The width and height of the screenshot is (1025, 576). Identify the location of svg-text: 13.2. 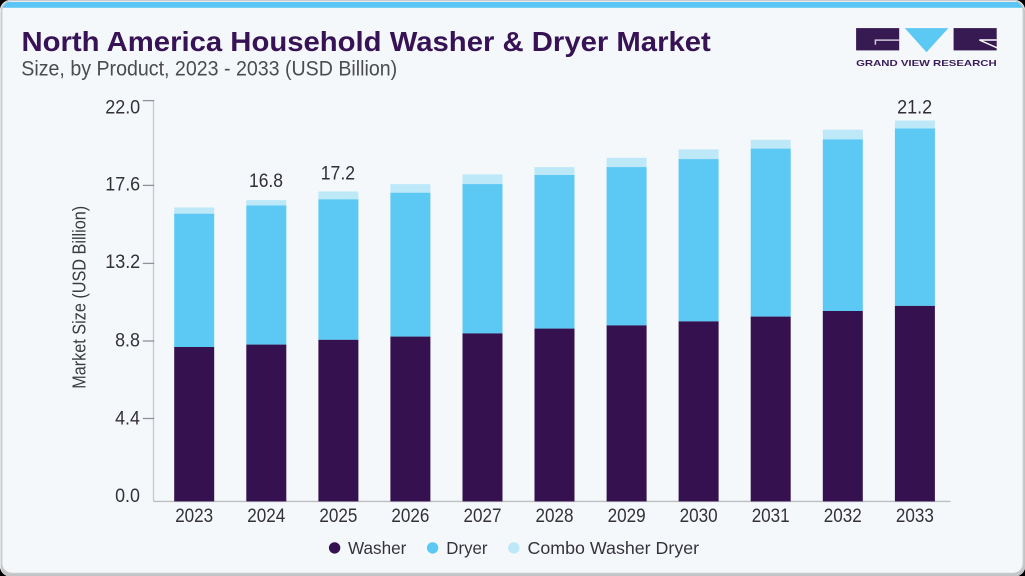
(122, 262).